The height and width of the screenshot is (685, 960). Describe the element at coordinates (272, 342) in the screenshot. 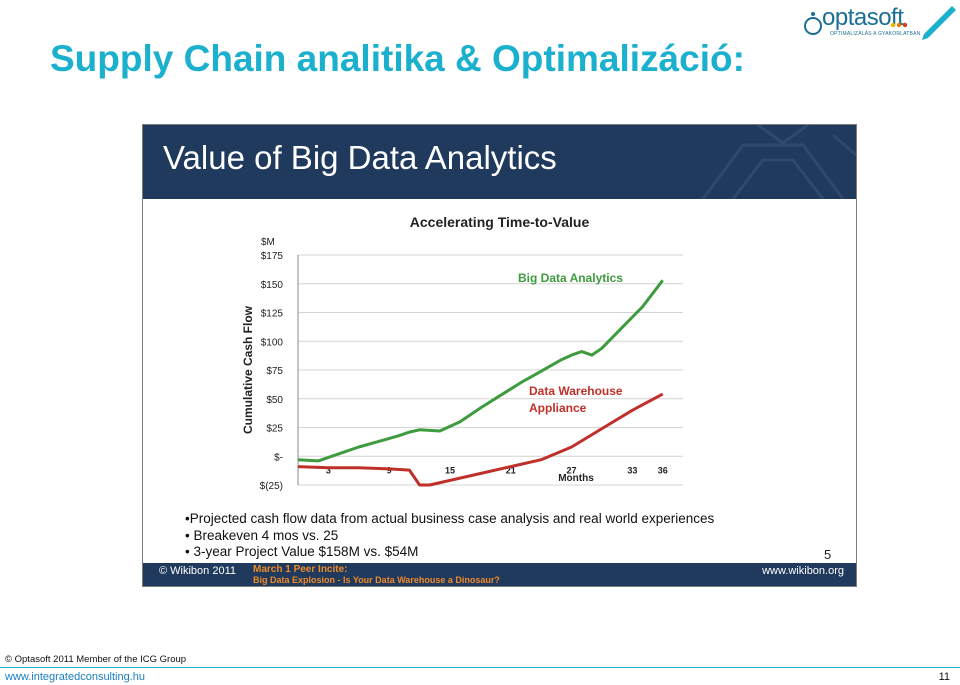

I see `y-tick-label: $100` at that location.